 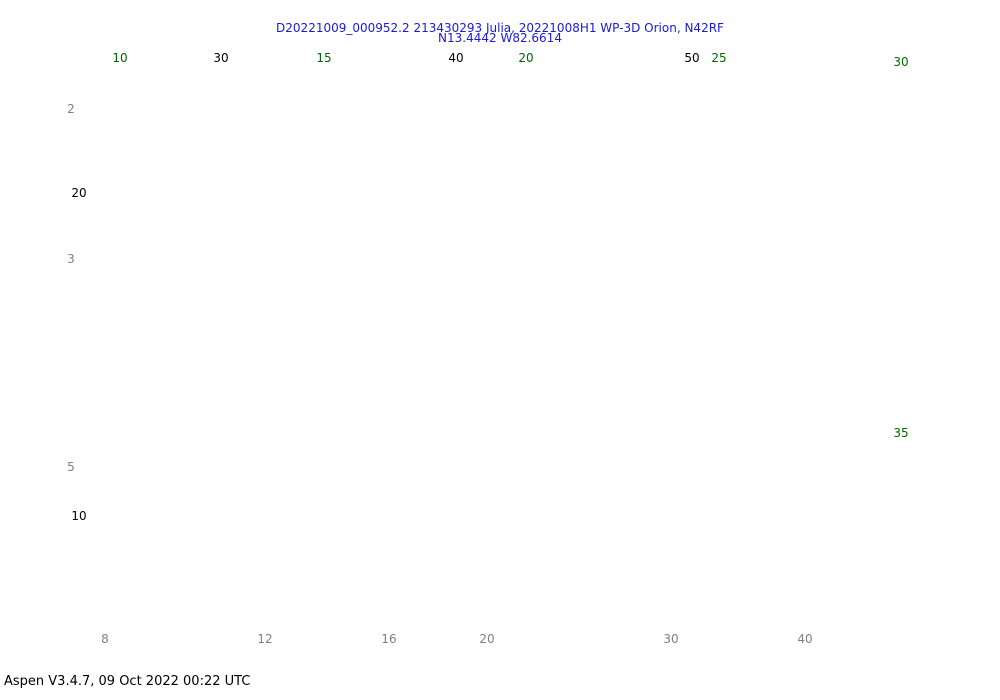 I want to click on mixing-ratio-label: 30, so click(x=670, y=639).